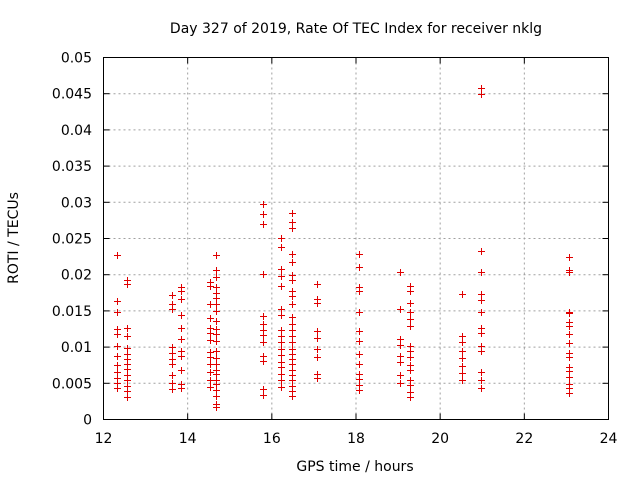  What do you see at coordinates (524, 439) in the screenshot?
I see `x-tick-label: 22` at bounding box center [524, 439].